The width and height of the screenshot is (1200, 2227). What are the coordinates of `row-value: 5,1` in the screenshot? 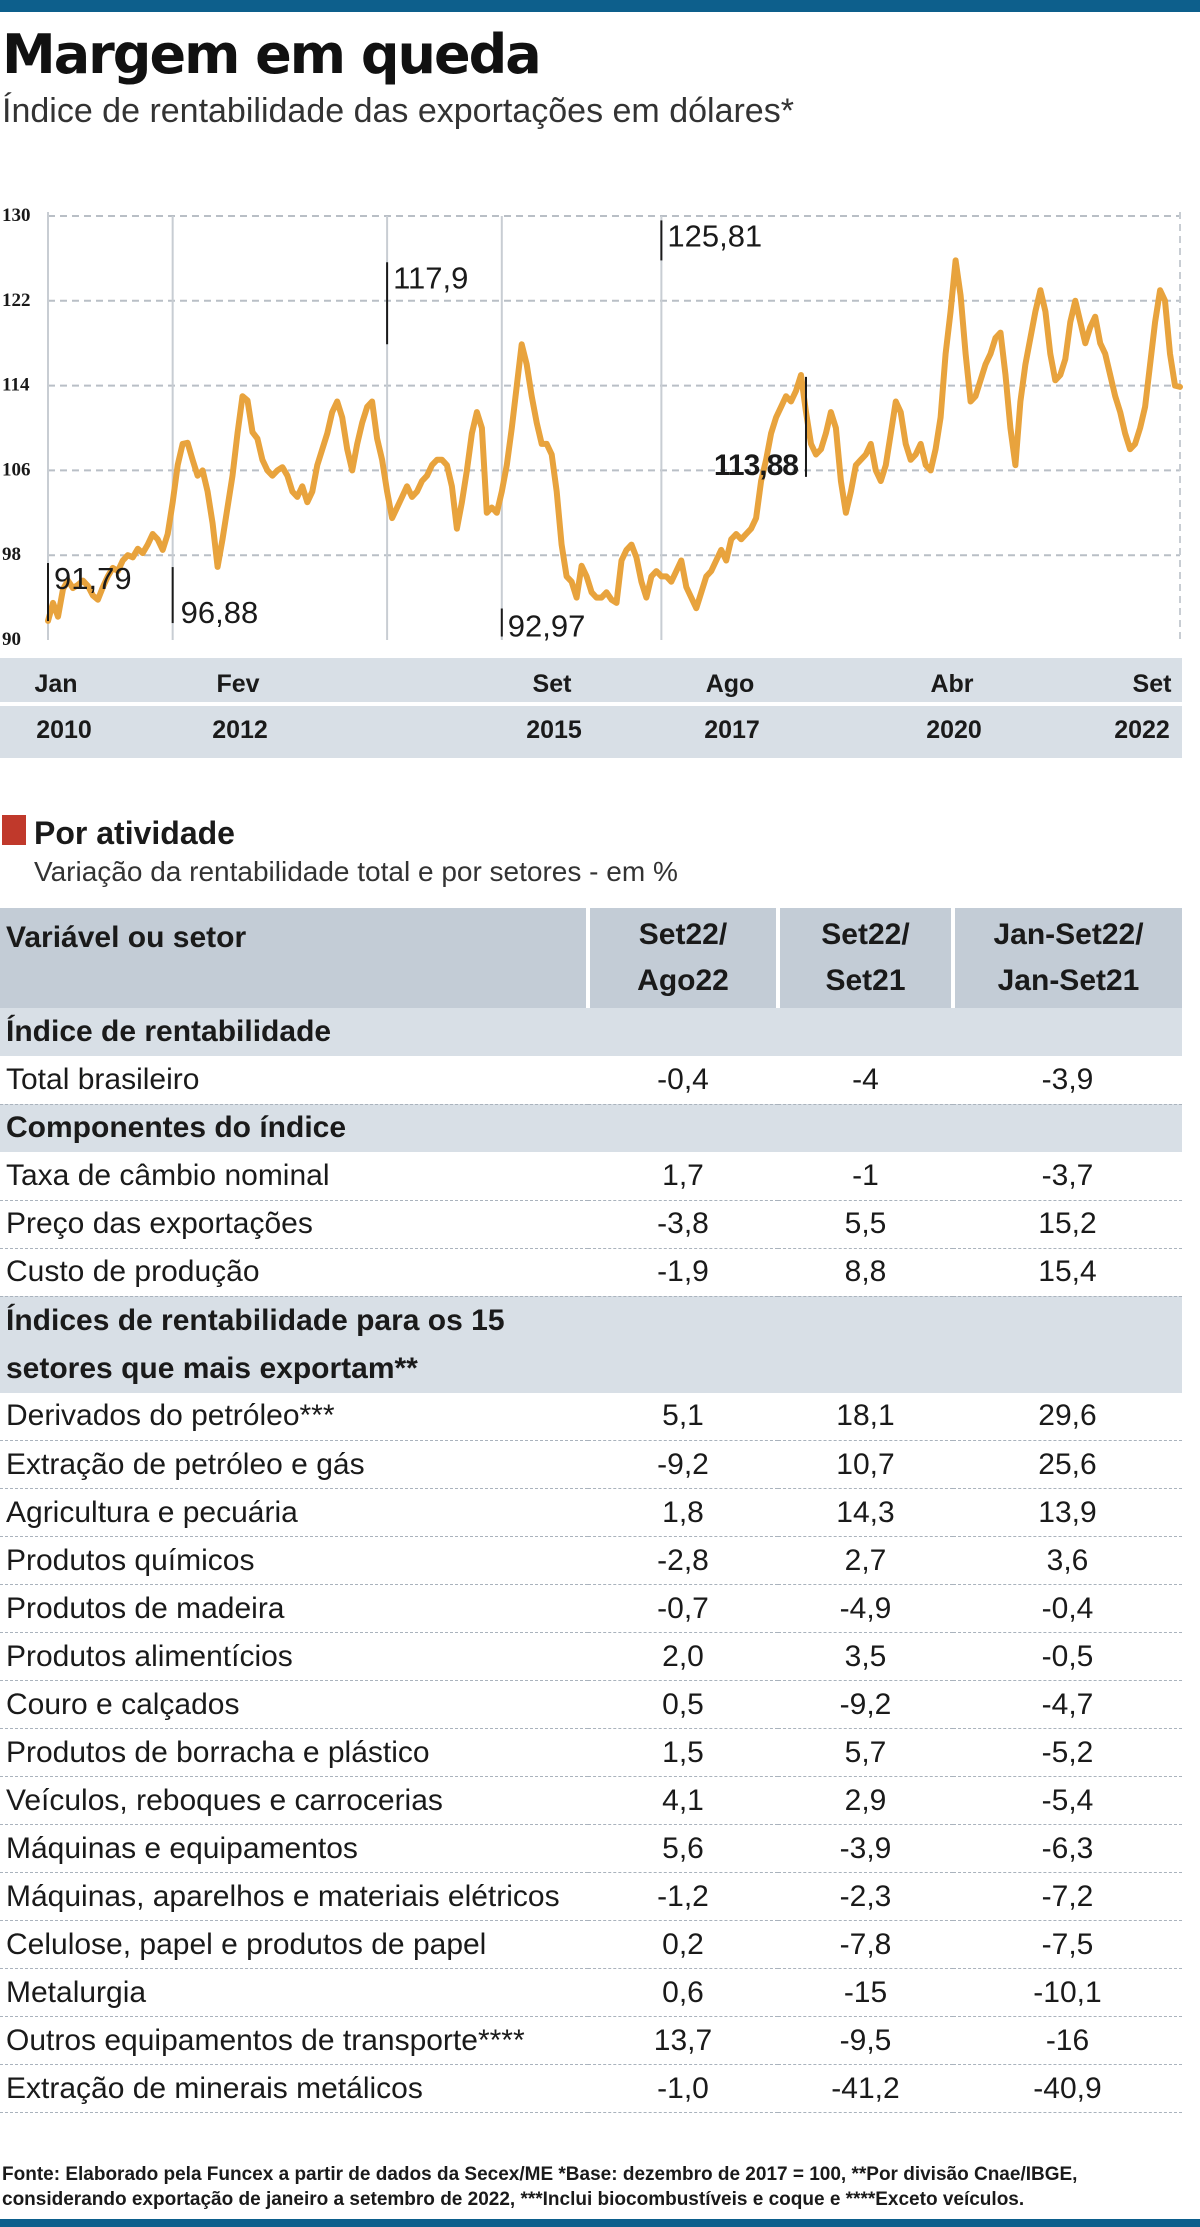 It's located at (683, 1416).